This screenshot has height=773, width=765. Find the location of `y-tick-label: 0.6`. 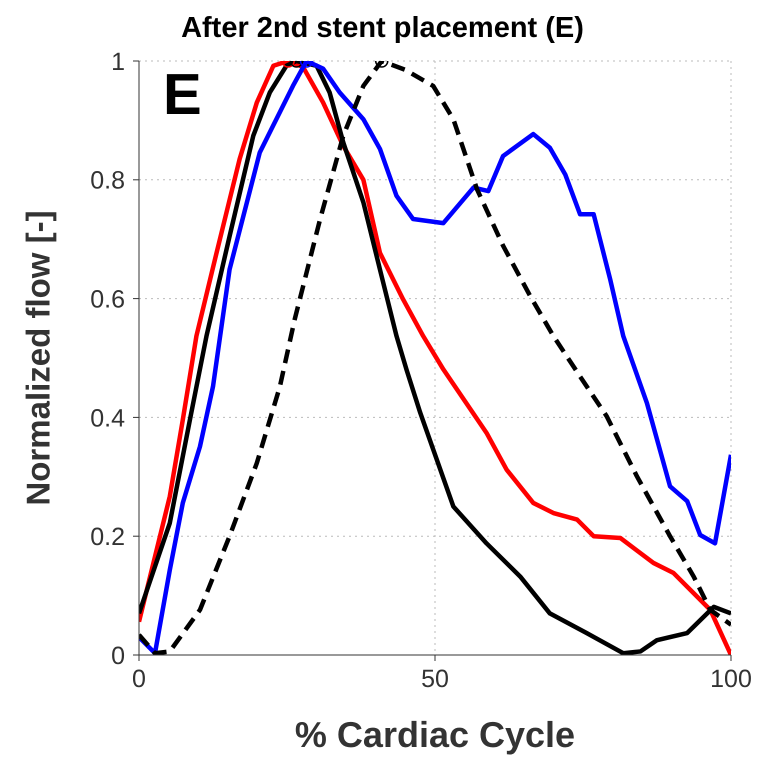

y-tick-label: 0.6 is located at coordinates (107, 299).